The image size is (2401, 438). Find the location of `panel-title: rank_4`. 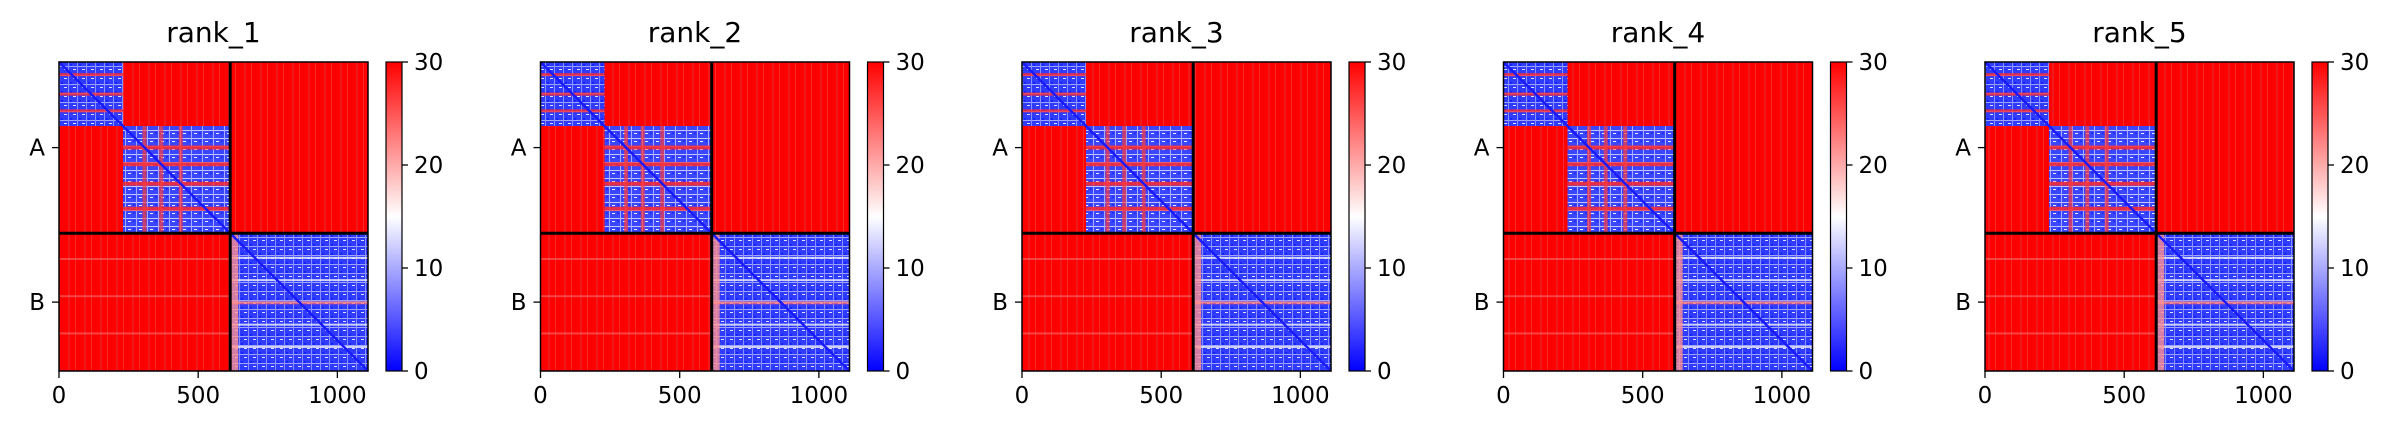

panel-title: rank_4 is located at coordinates (1658, 32).